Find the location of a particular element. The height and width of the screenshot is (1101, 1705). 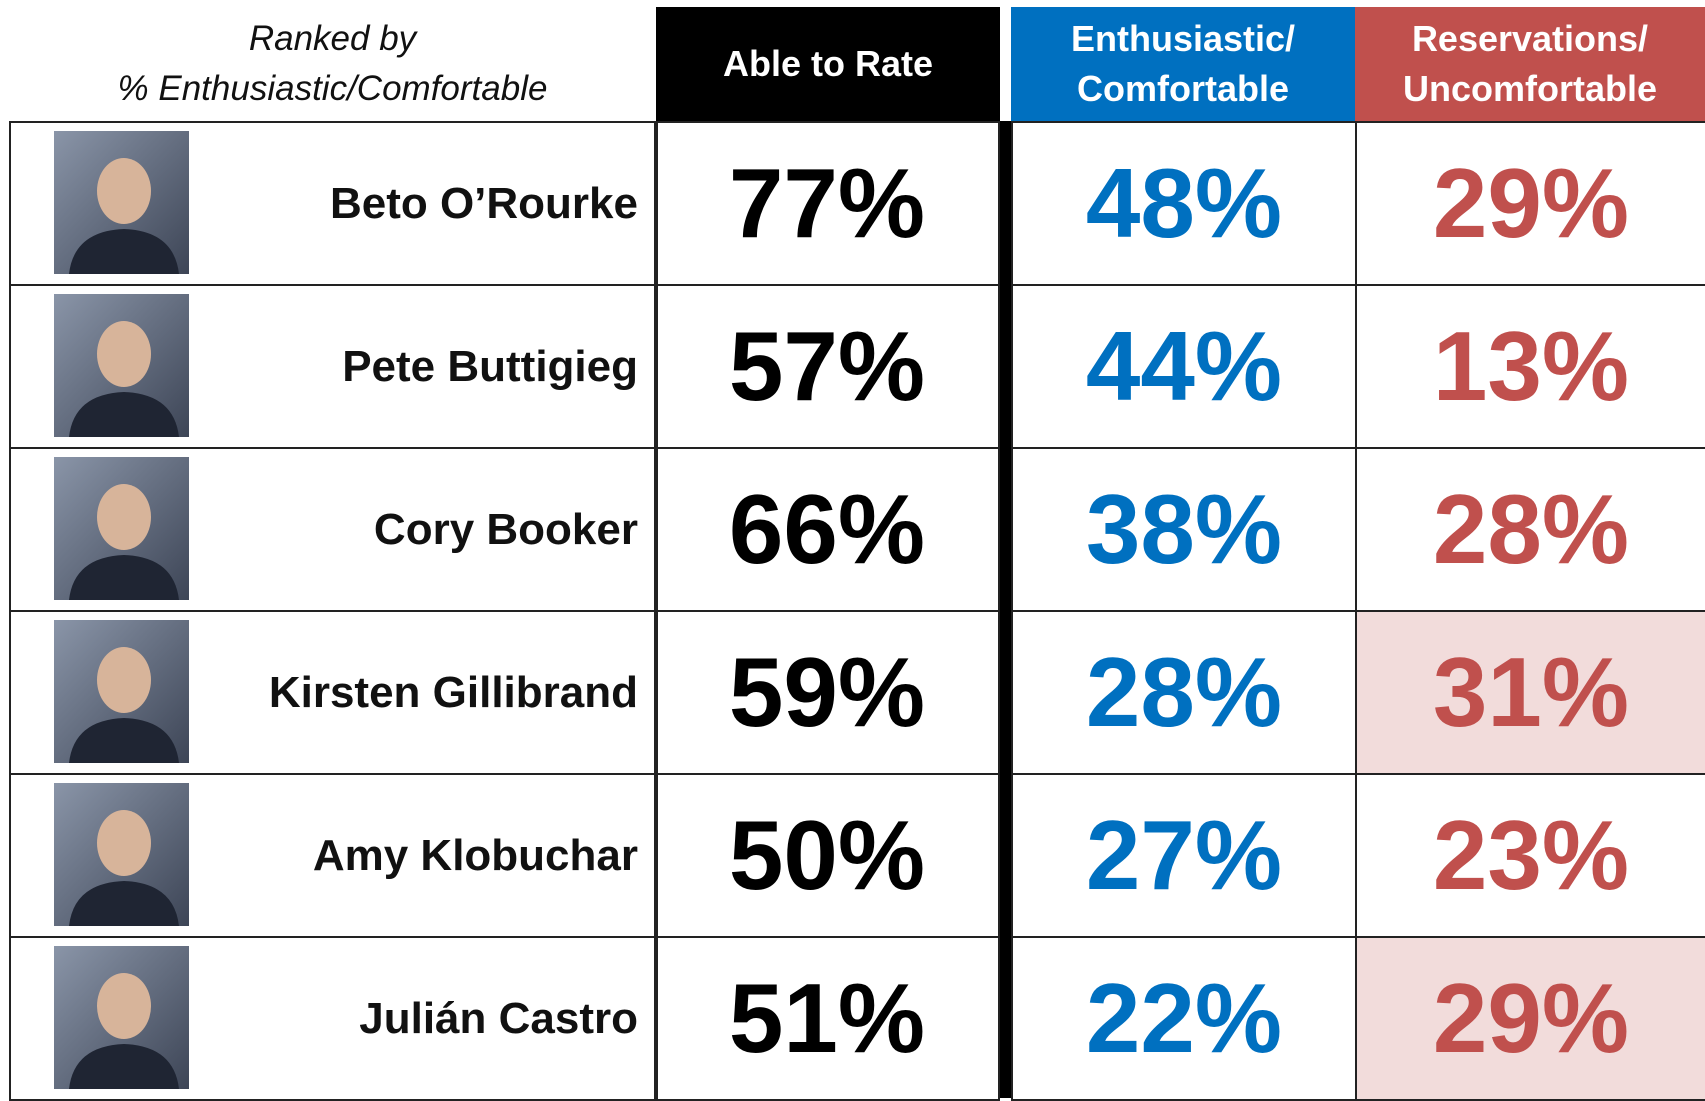

column-header: Enthusiastic/Comfortable is located at coordinates (1183, 64).